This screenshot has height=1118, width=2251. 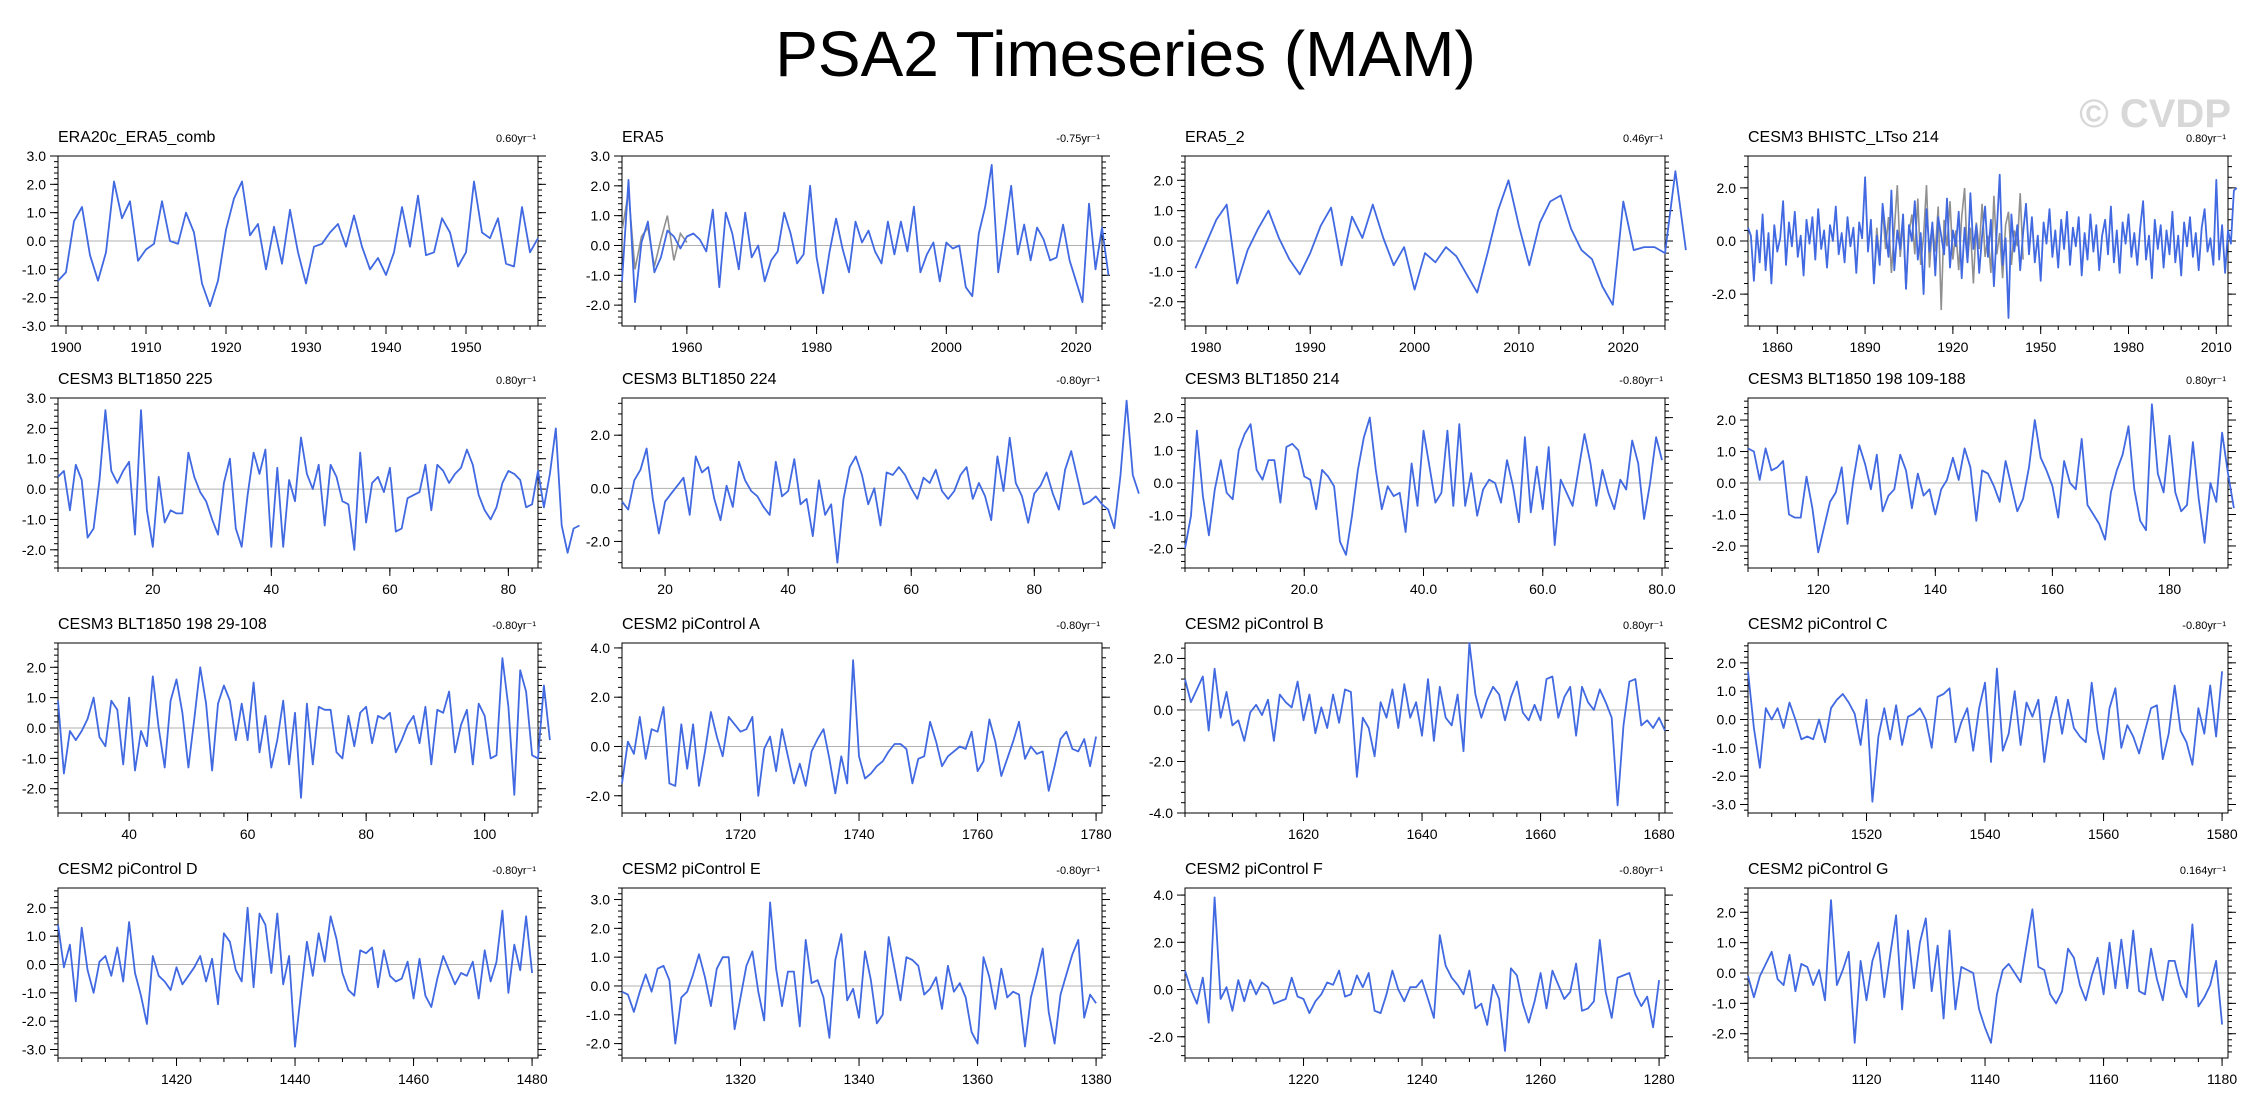 I want to click on x-tick-label: 1900, so click(x=65, y=347).